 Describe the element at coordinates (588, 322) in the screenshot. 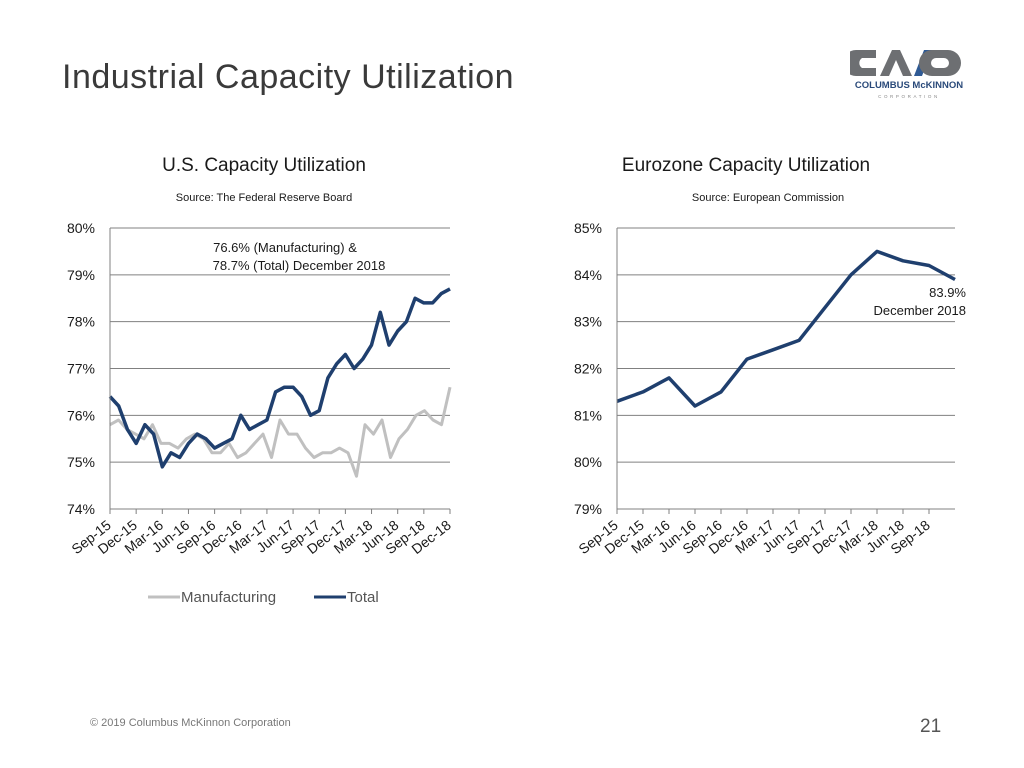

I see `eu-y-tick-label: 83%` at that location.